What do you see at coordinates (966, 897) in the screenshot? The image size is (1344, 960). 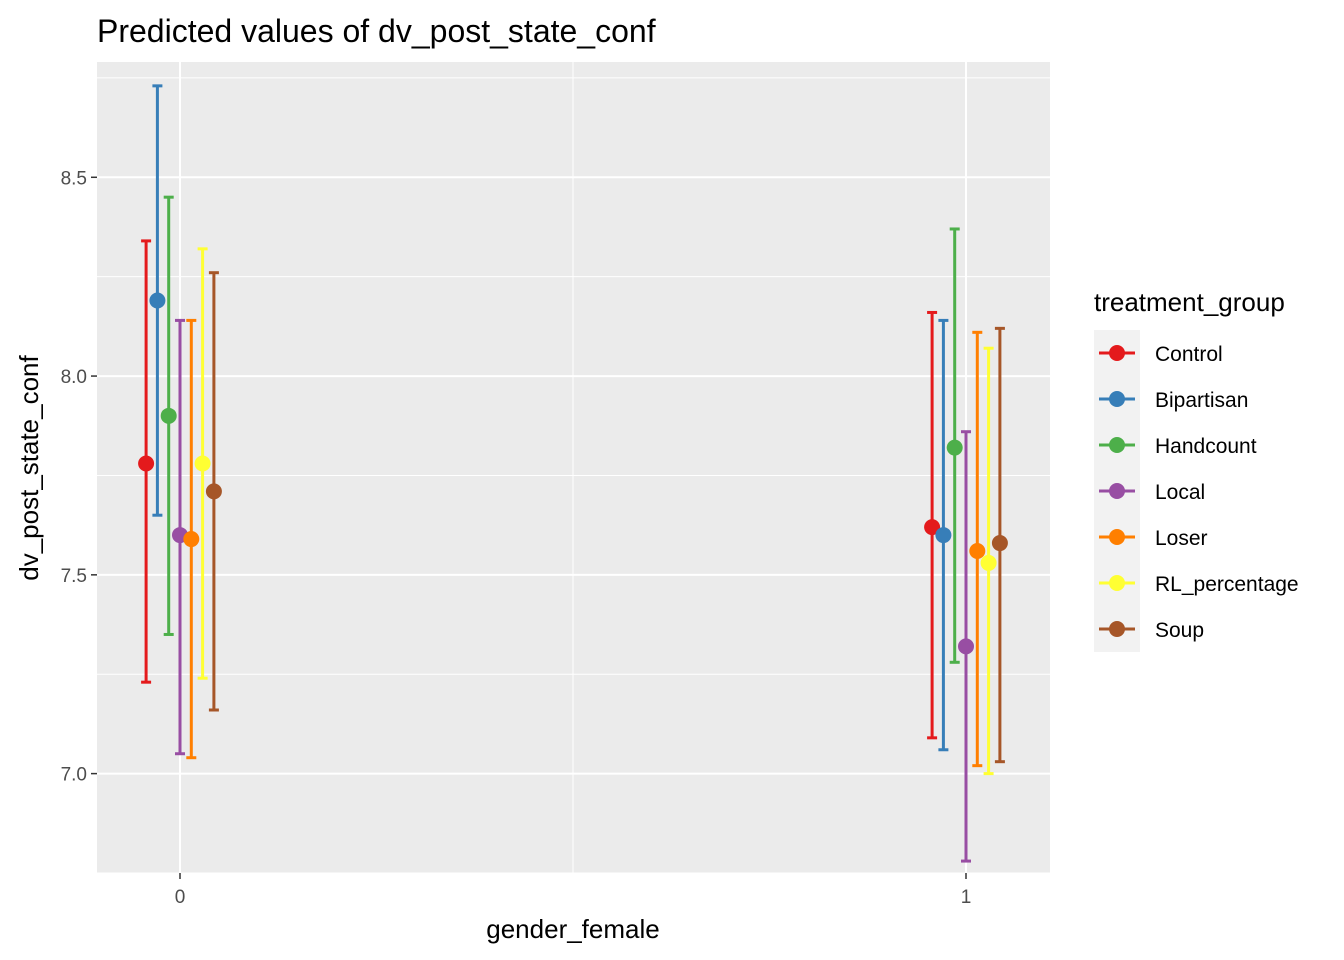 I see `x-tick-label-1: 1` at bounding box center [966, 897].